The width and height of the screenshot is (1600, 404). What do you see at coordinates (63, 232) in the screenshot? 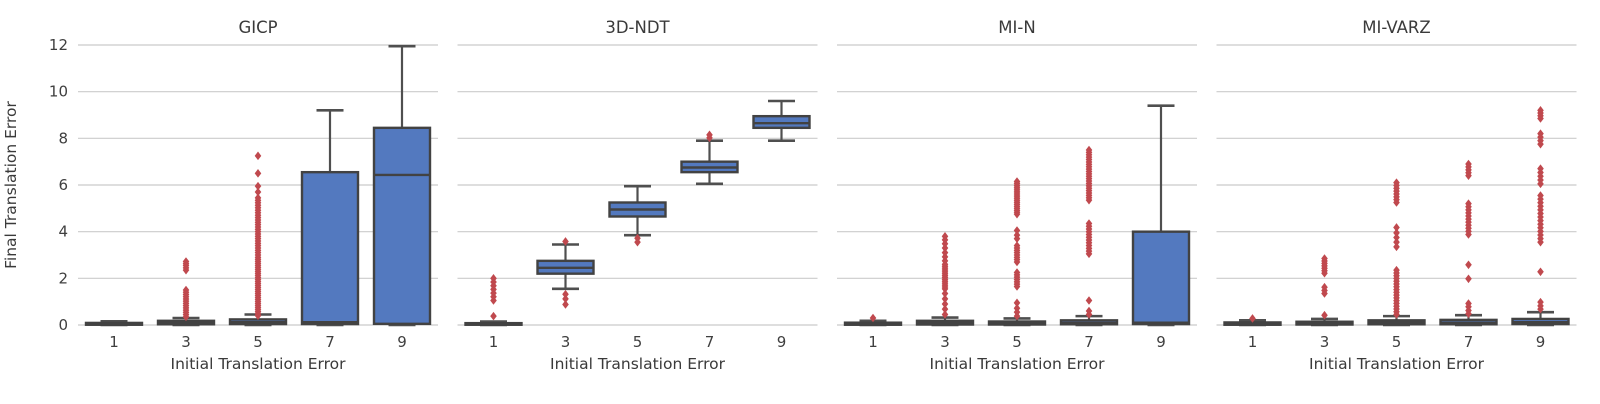
I see `y-tick-label: 4` at bounding box center [63, 232].